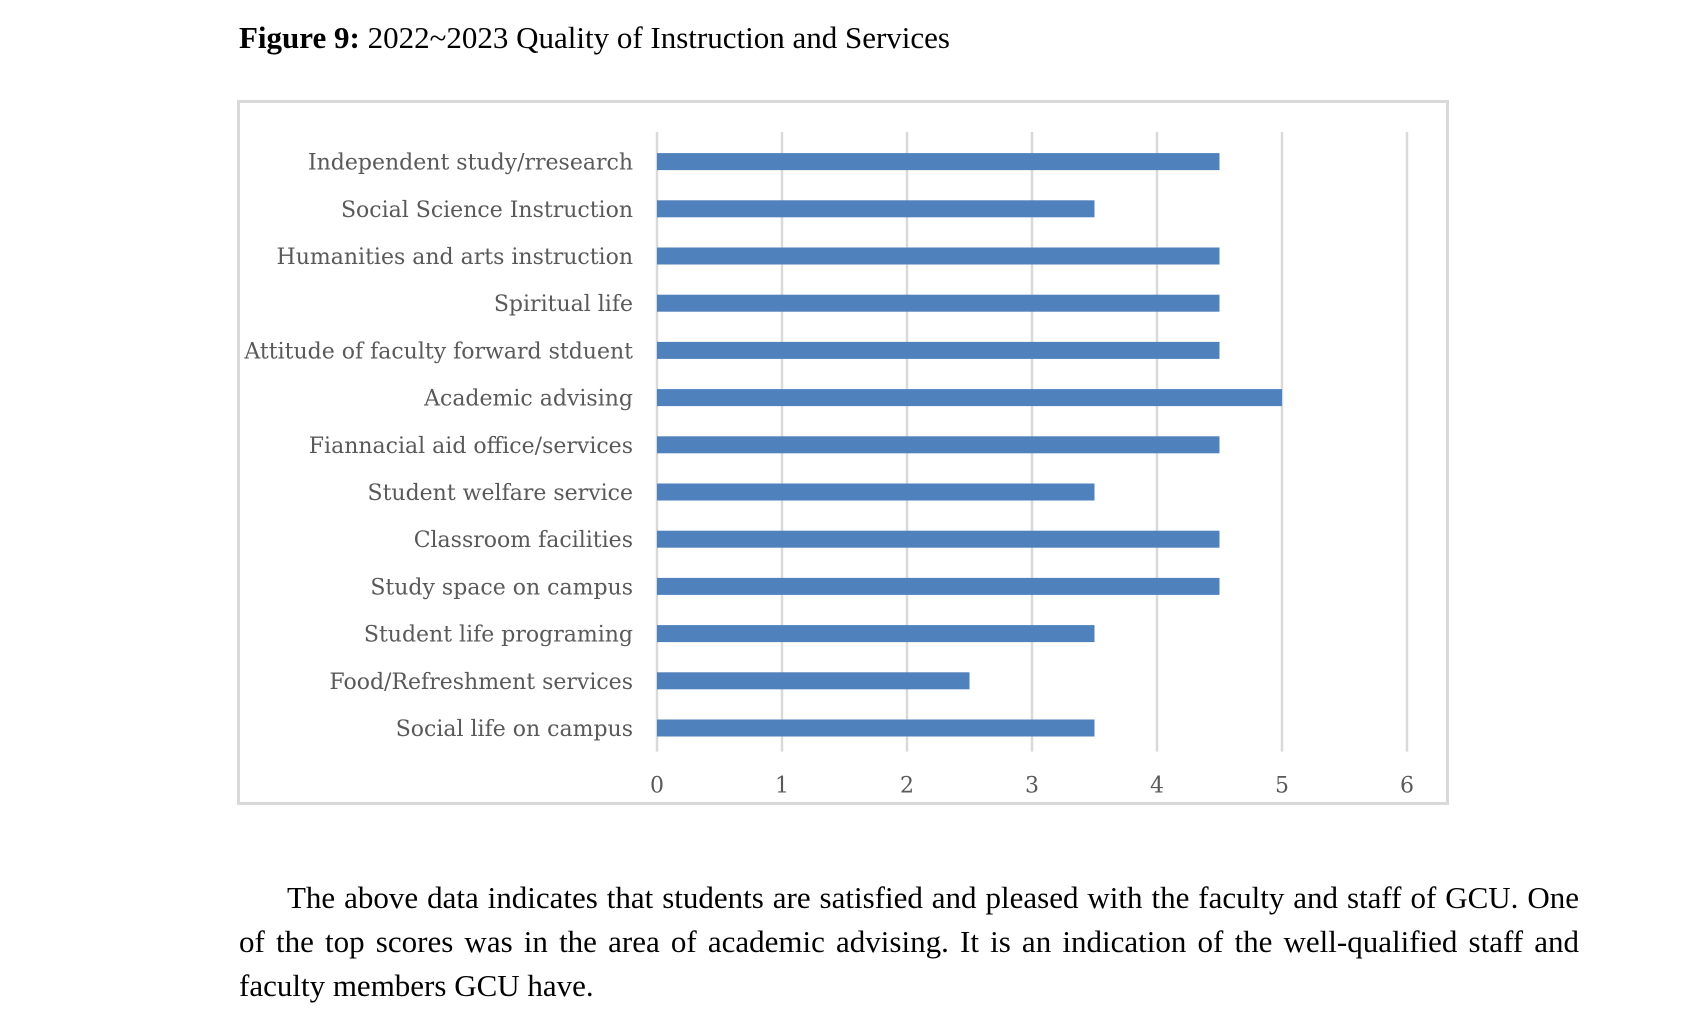 This screenshot has width=1700, height=1019. I want to click on x-tick-label: 1, so click(782, 786).